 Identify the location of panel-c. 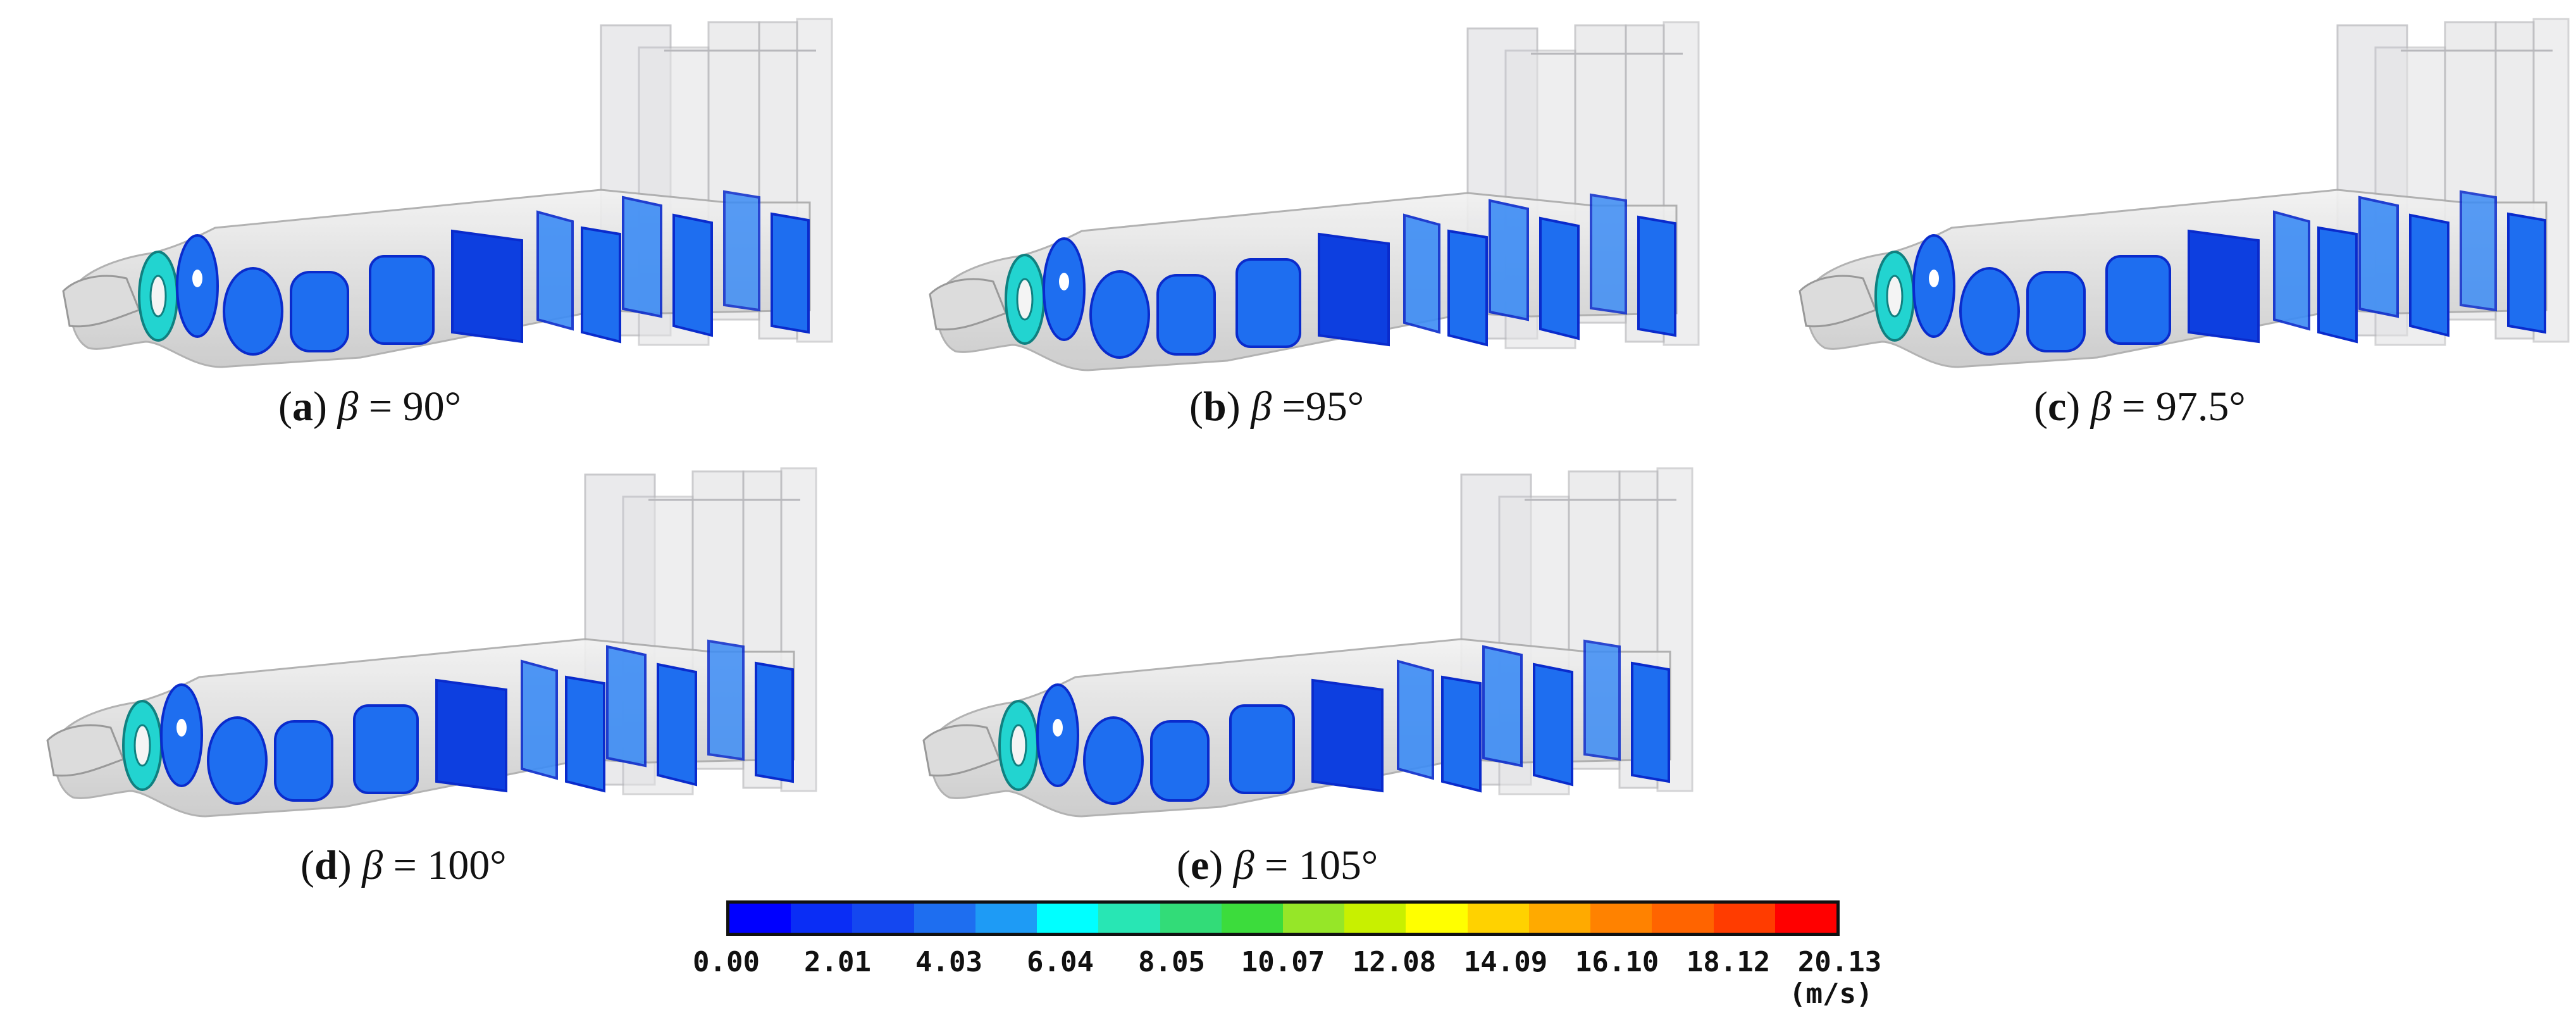
(2172, 202).